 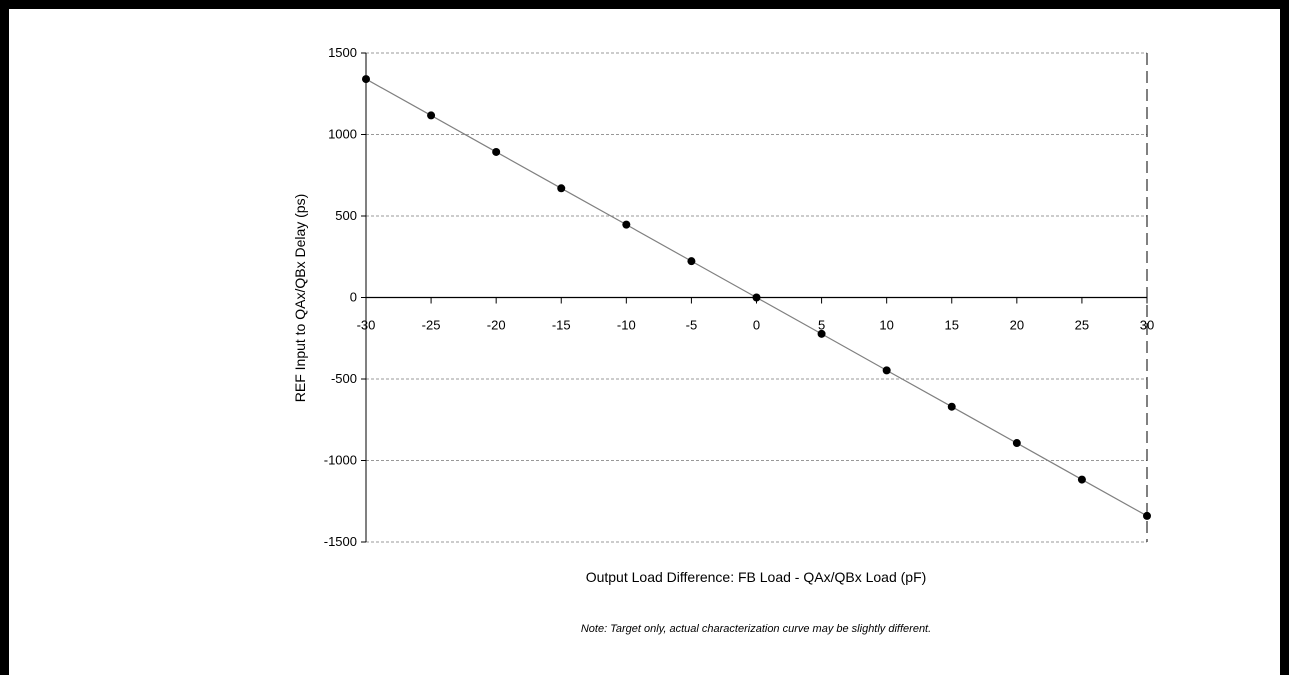 What do you see at coordinates (346, 215) in the screenshot?
I see `y-tick-label: 500` at bounding box center [346, 215].